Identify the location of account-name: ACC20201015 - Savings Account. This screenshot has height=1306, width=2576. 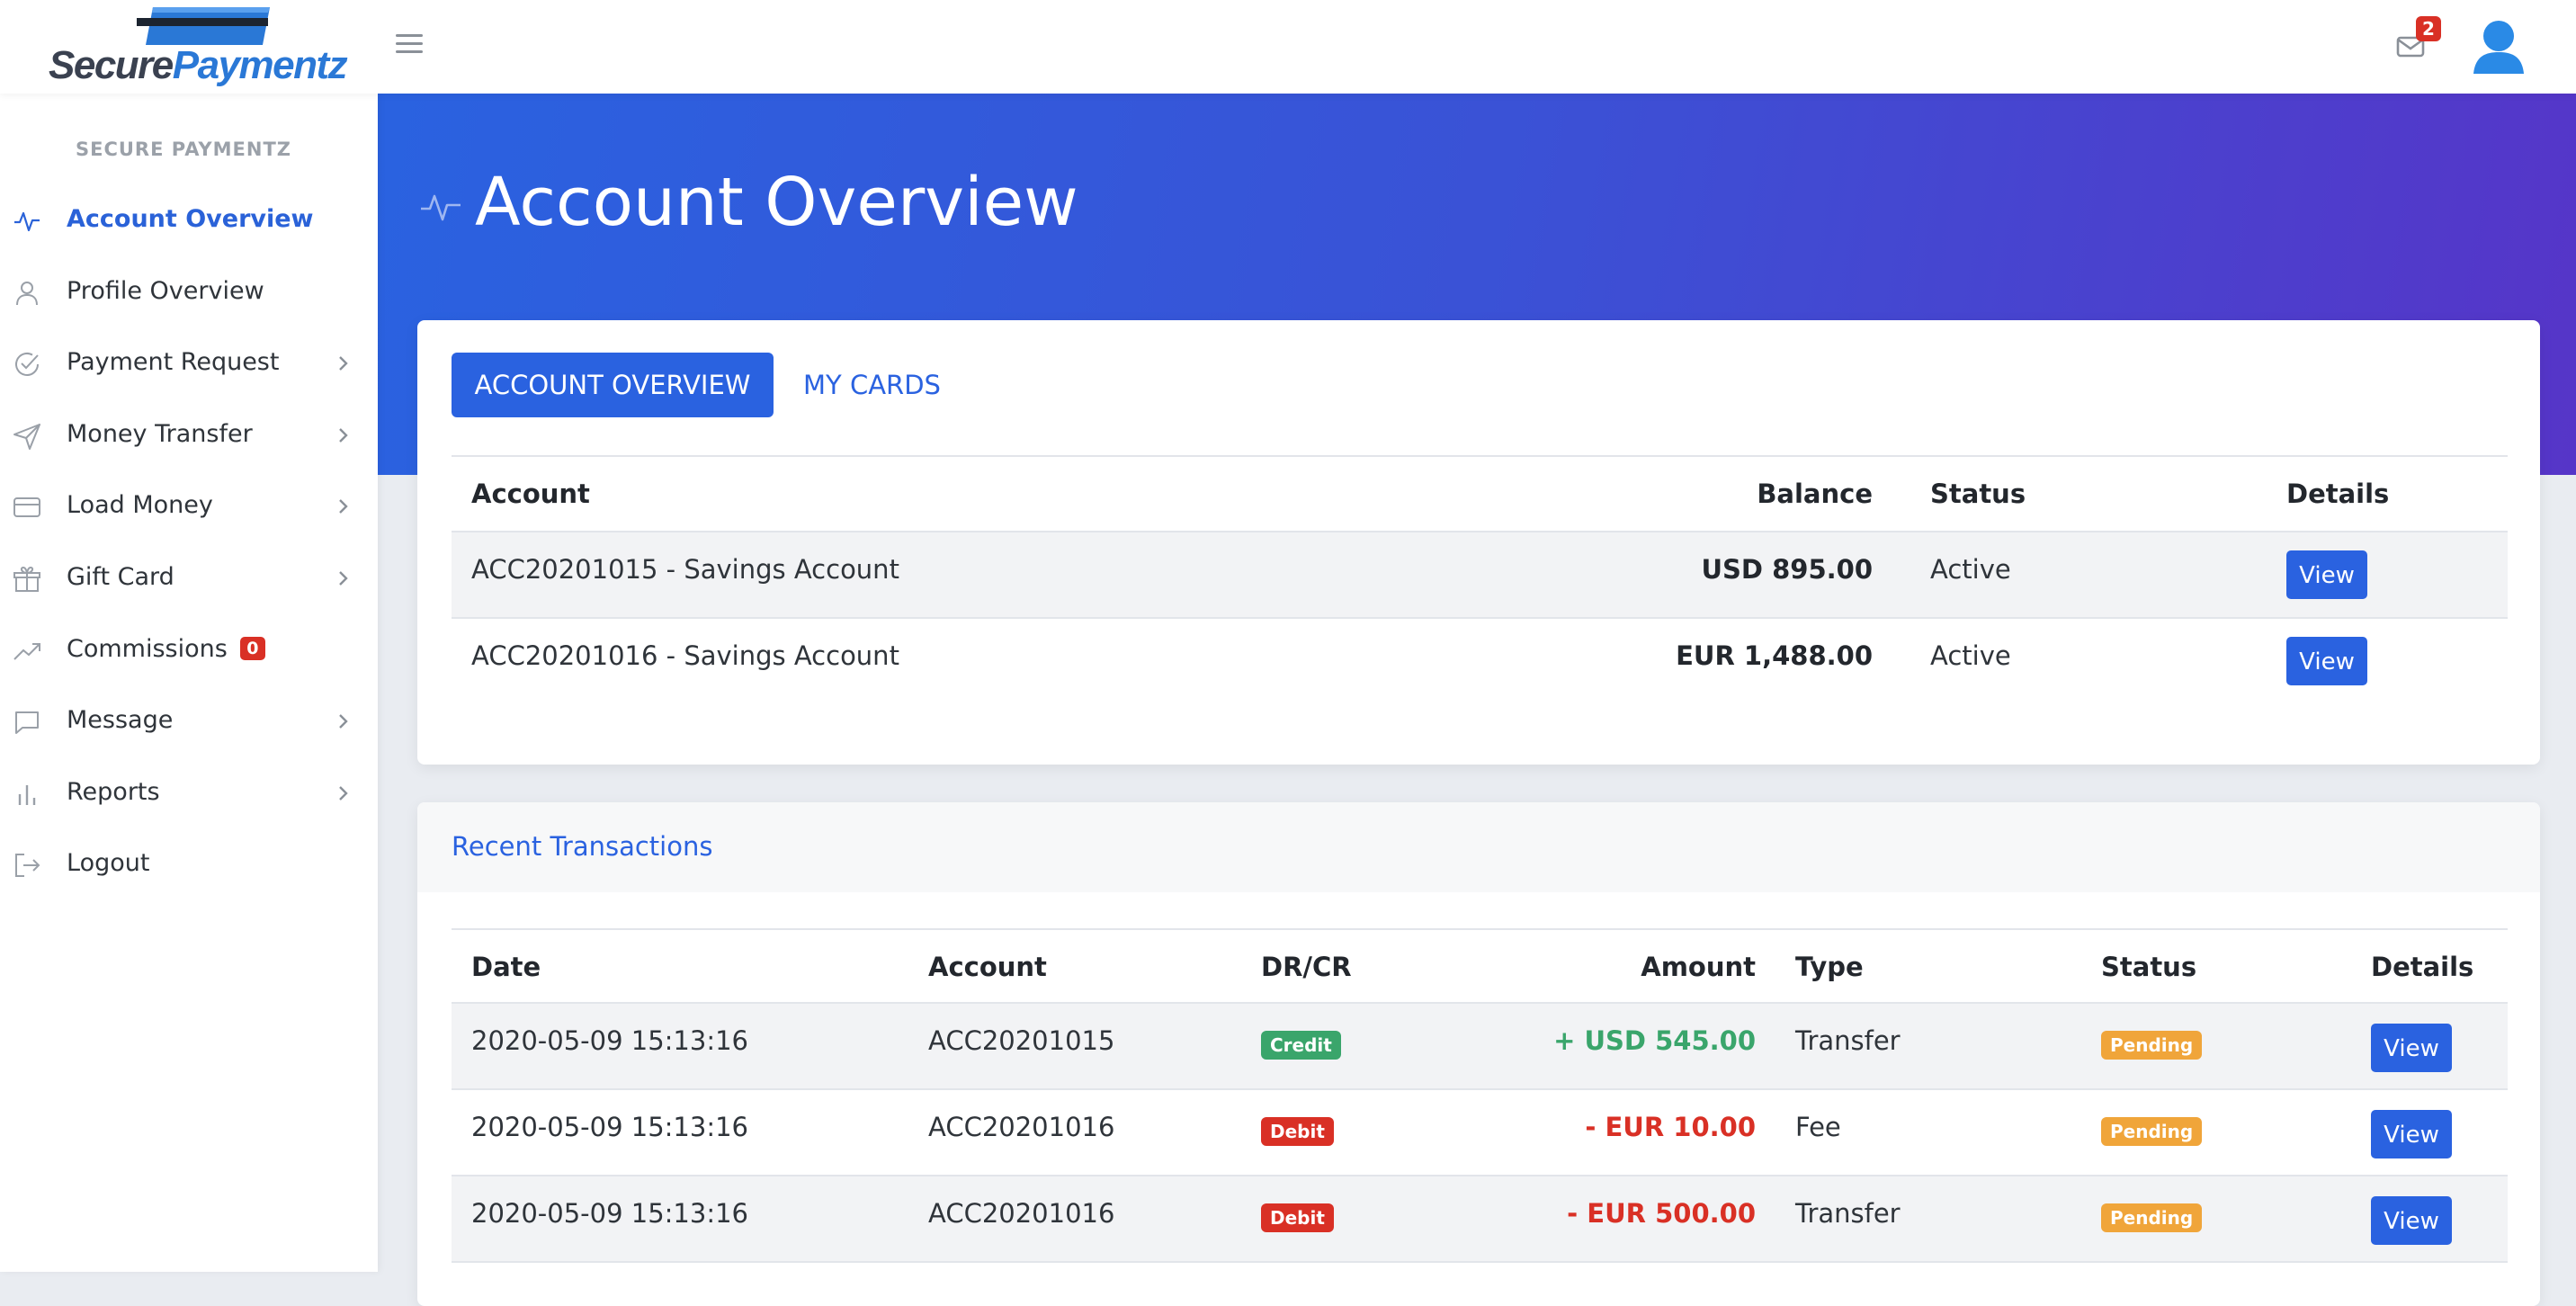
(685, 569).